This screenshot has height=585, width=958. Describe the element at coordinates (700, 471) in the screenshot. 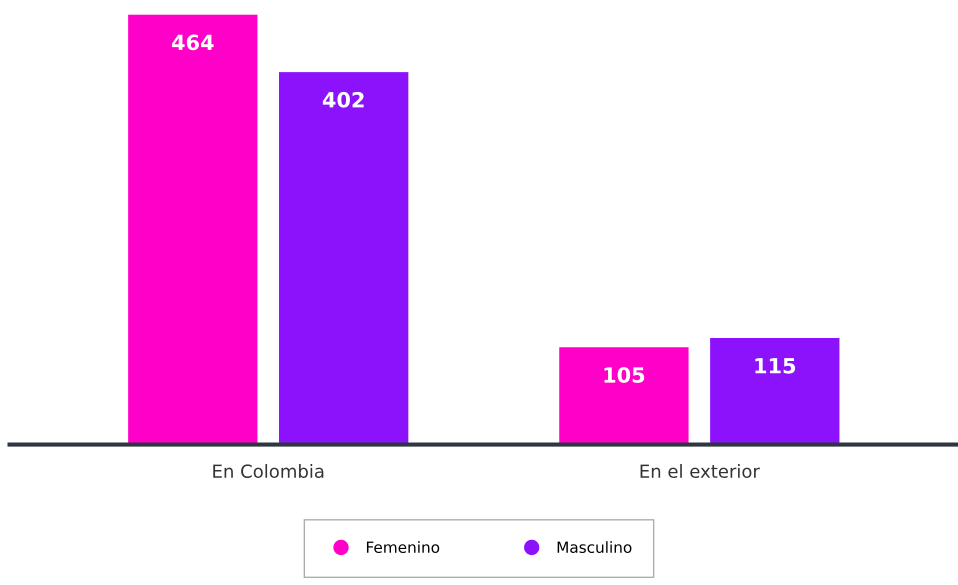

I see `x-tick-label: En el exterior` at that location.